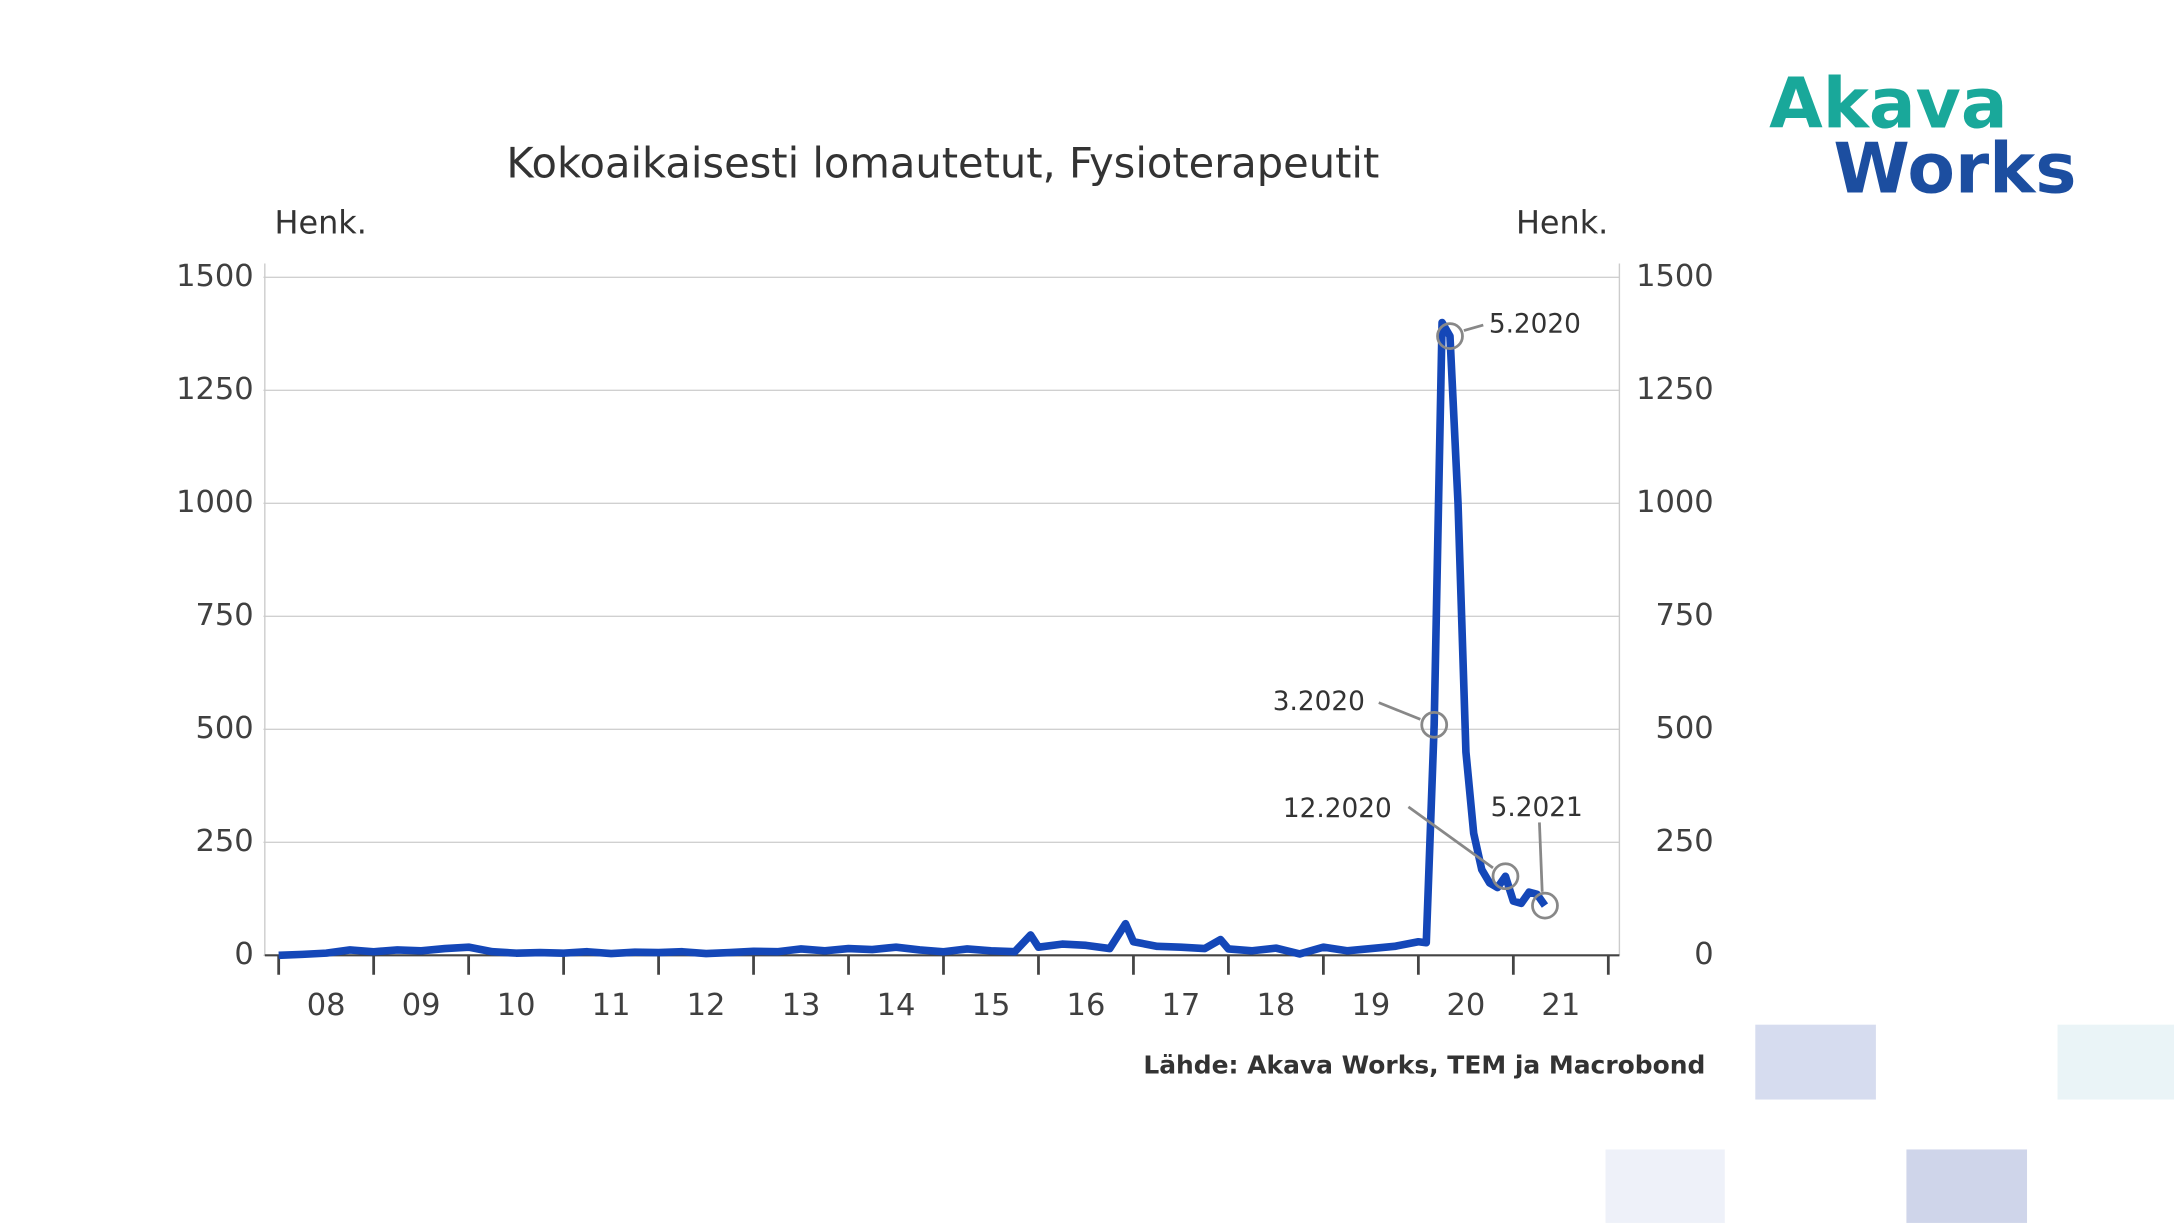  What do you see at coordinates (1675, 502) in the screenshot?
I see `y2-tick-label: 1000` at bounding box center [1675, 502].